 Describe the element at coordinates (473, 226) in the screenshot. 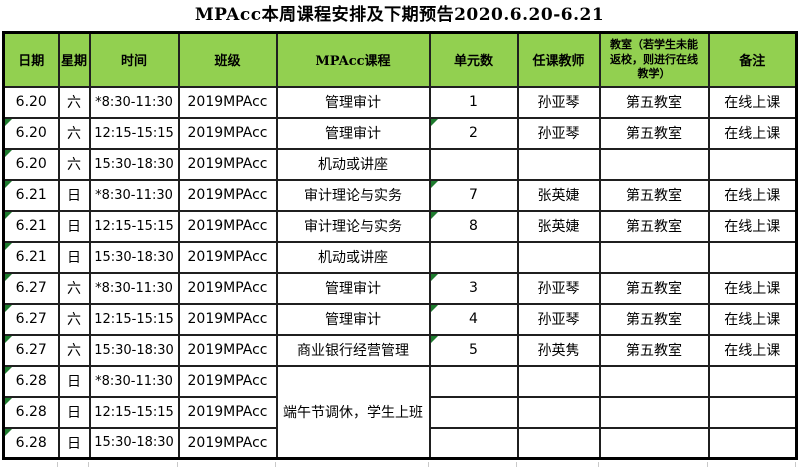

I see `cell-units: 8` at that location.